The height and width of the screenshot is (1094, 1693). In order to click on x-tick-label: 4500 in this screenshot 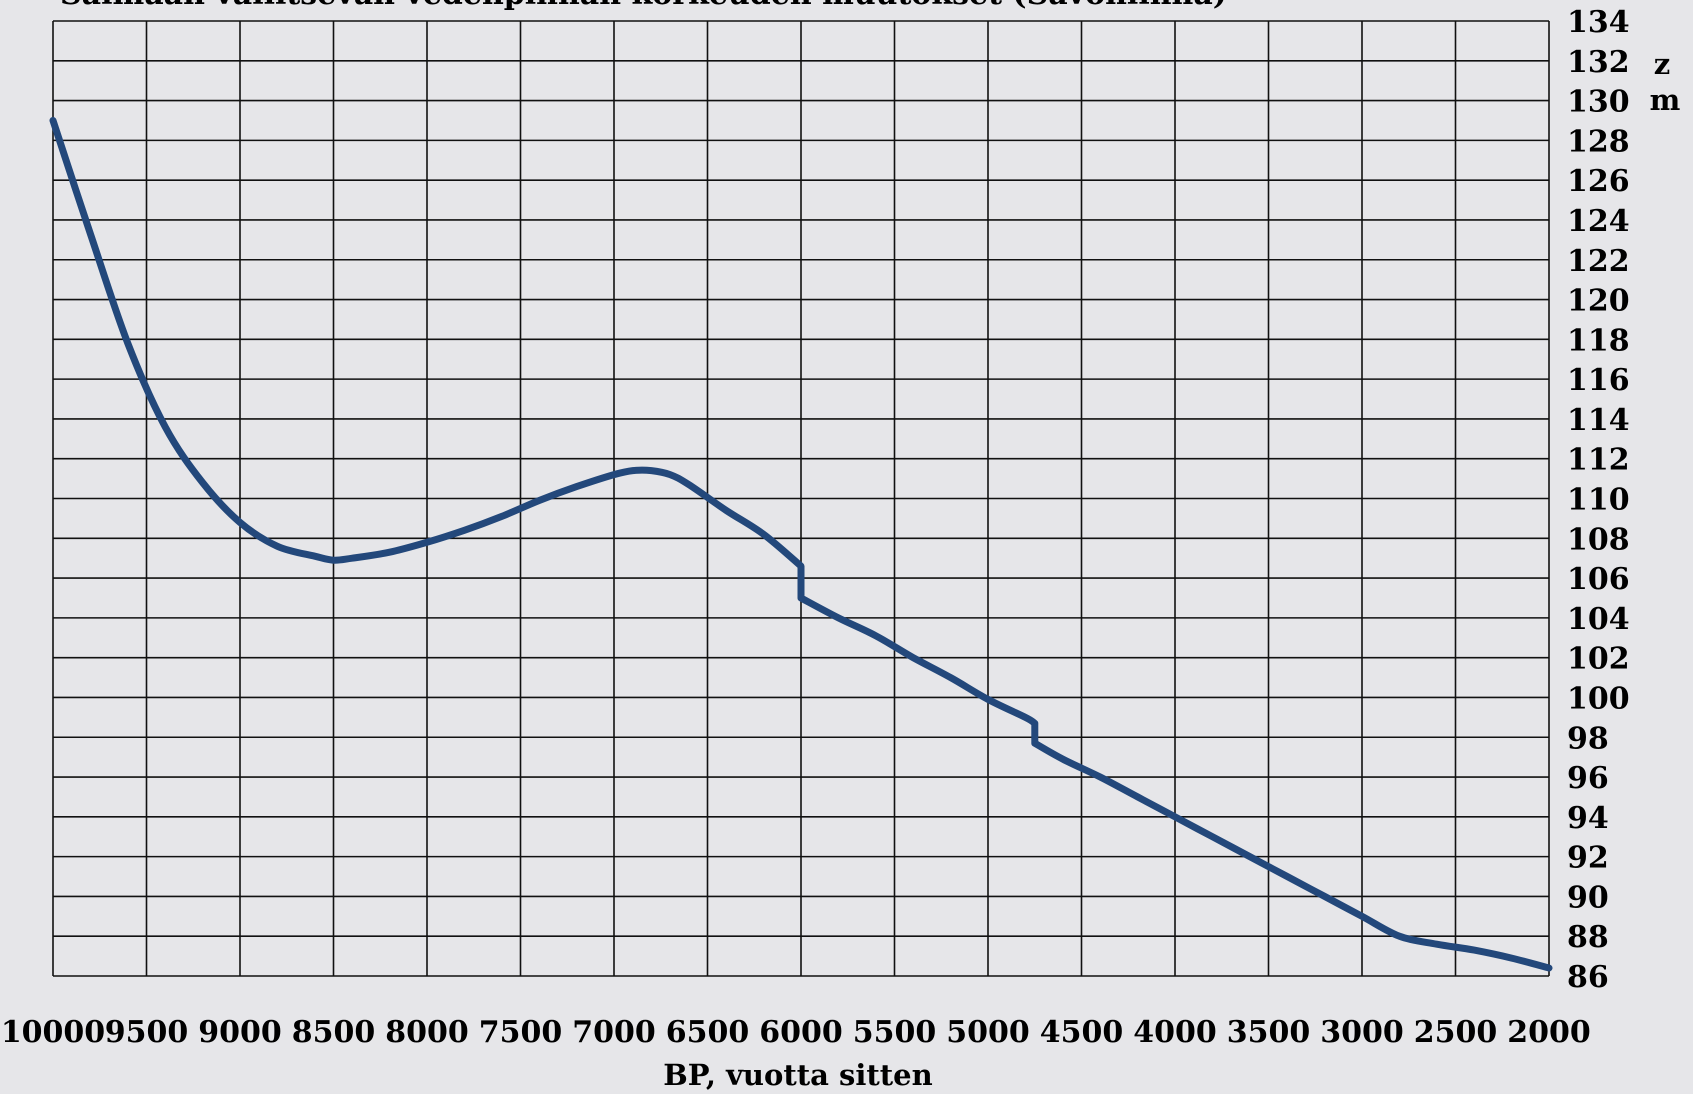, I will do `click(1082, 1032)`.